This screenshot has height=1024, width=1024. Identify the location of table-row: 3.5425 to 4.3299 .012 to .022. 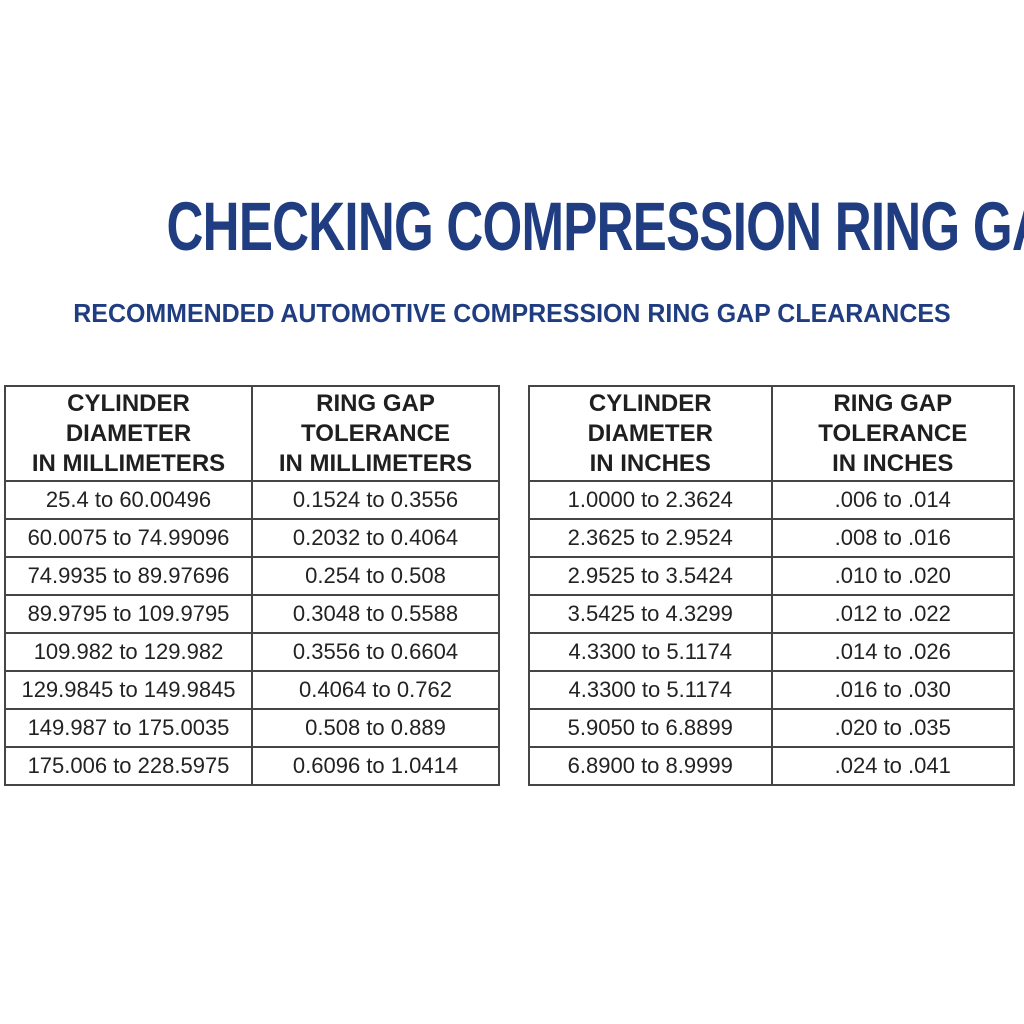
(771, 614).